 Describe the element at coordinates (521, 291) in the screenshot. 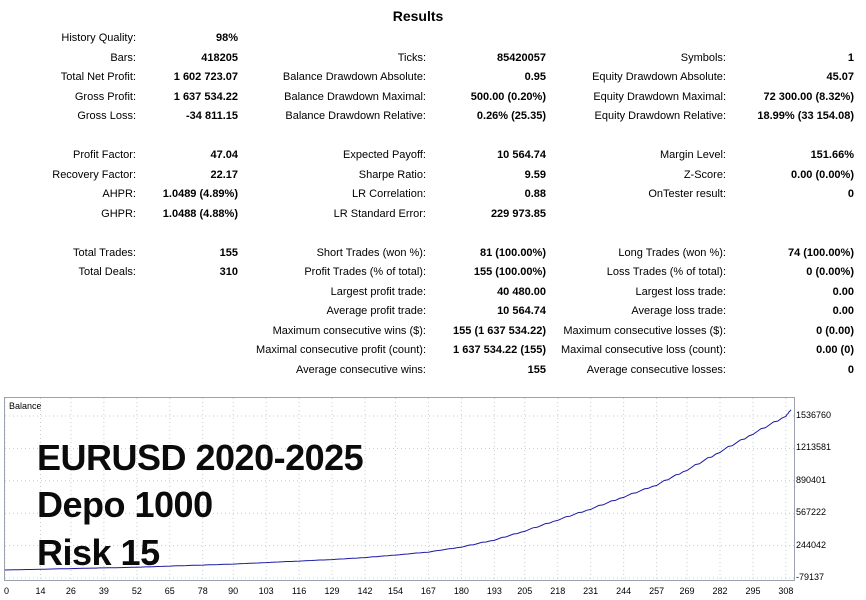

I see `stat-value: 40 480.00` at that location.